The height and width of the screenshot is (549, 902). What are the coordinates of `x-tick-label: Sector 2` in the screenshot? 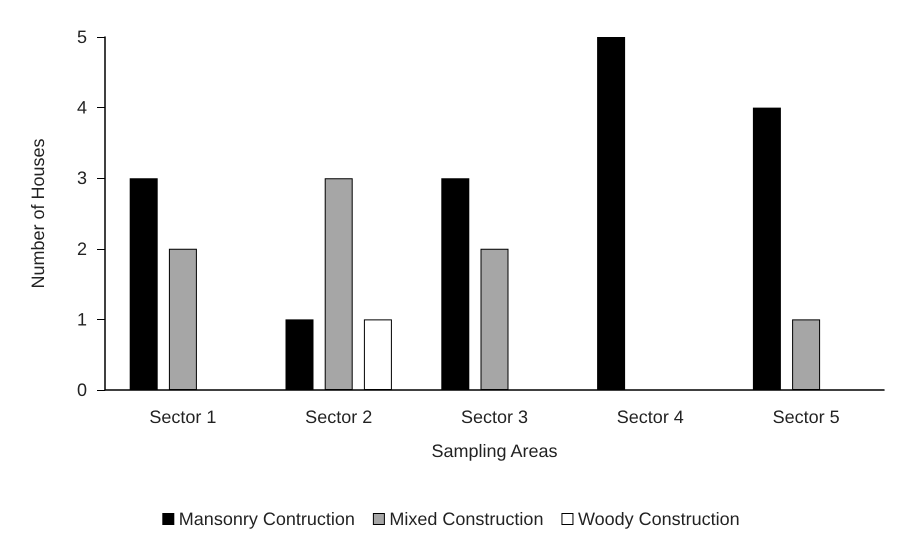 It's located at (338, 417).